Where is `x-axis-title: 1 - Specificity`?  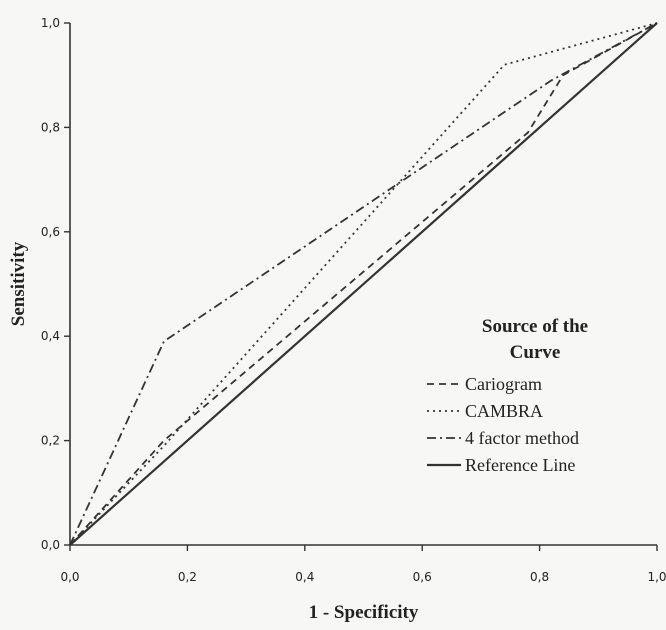 x-axis-title: 1 - Specificity is located at coordinates (364, 612).